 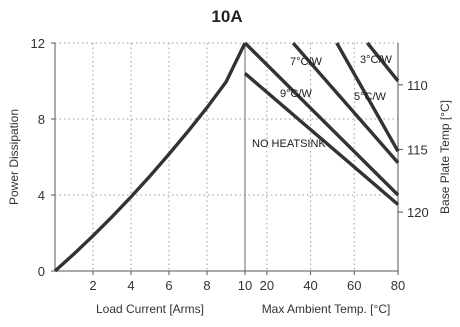 What do you see at coordinates (267, 285) in the screenshot?
I see `x2-tick-label: 20` at bounding box center [267, 285].